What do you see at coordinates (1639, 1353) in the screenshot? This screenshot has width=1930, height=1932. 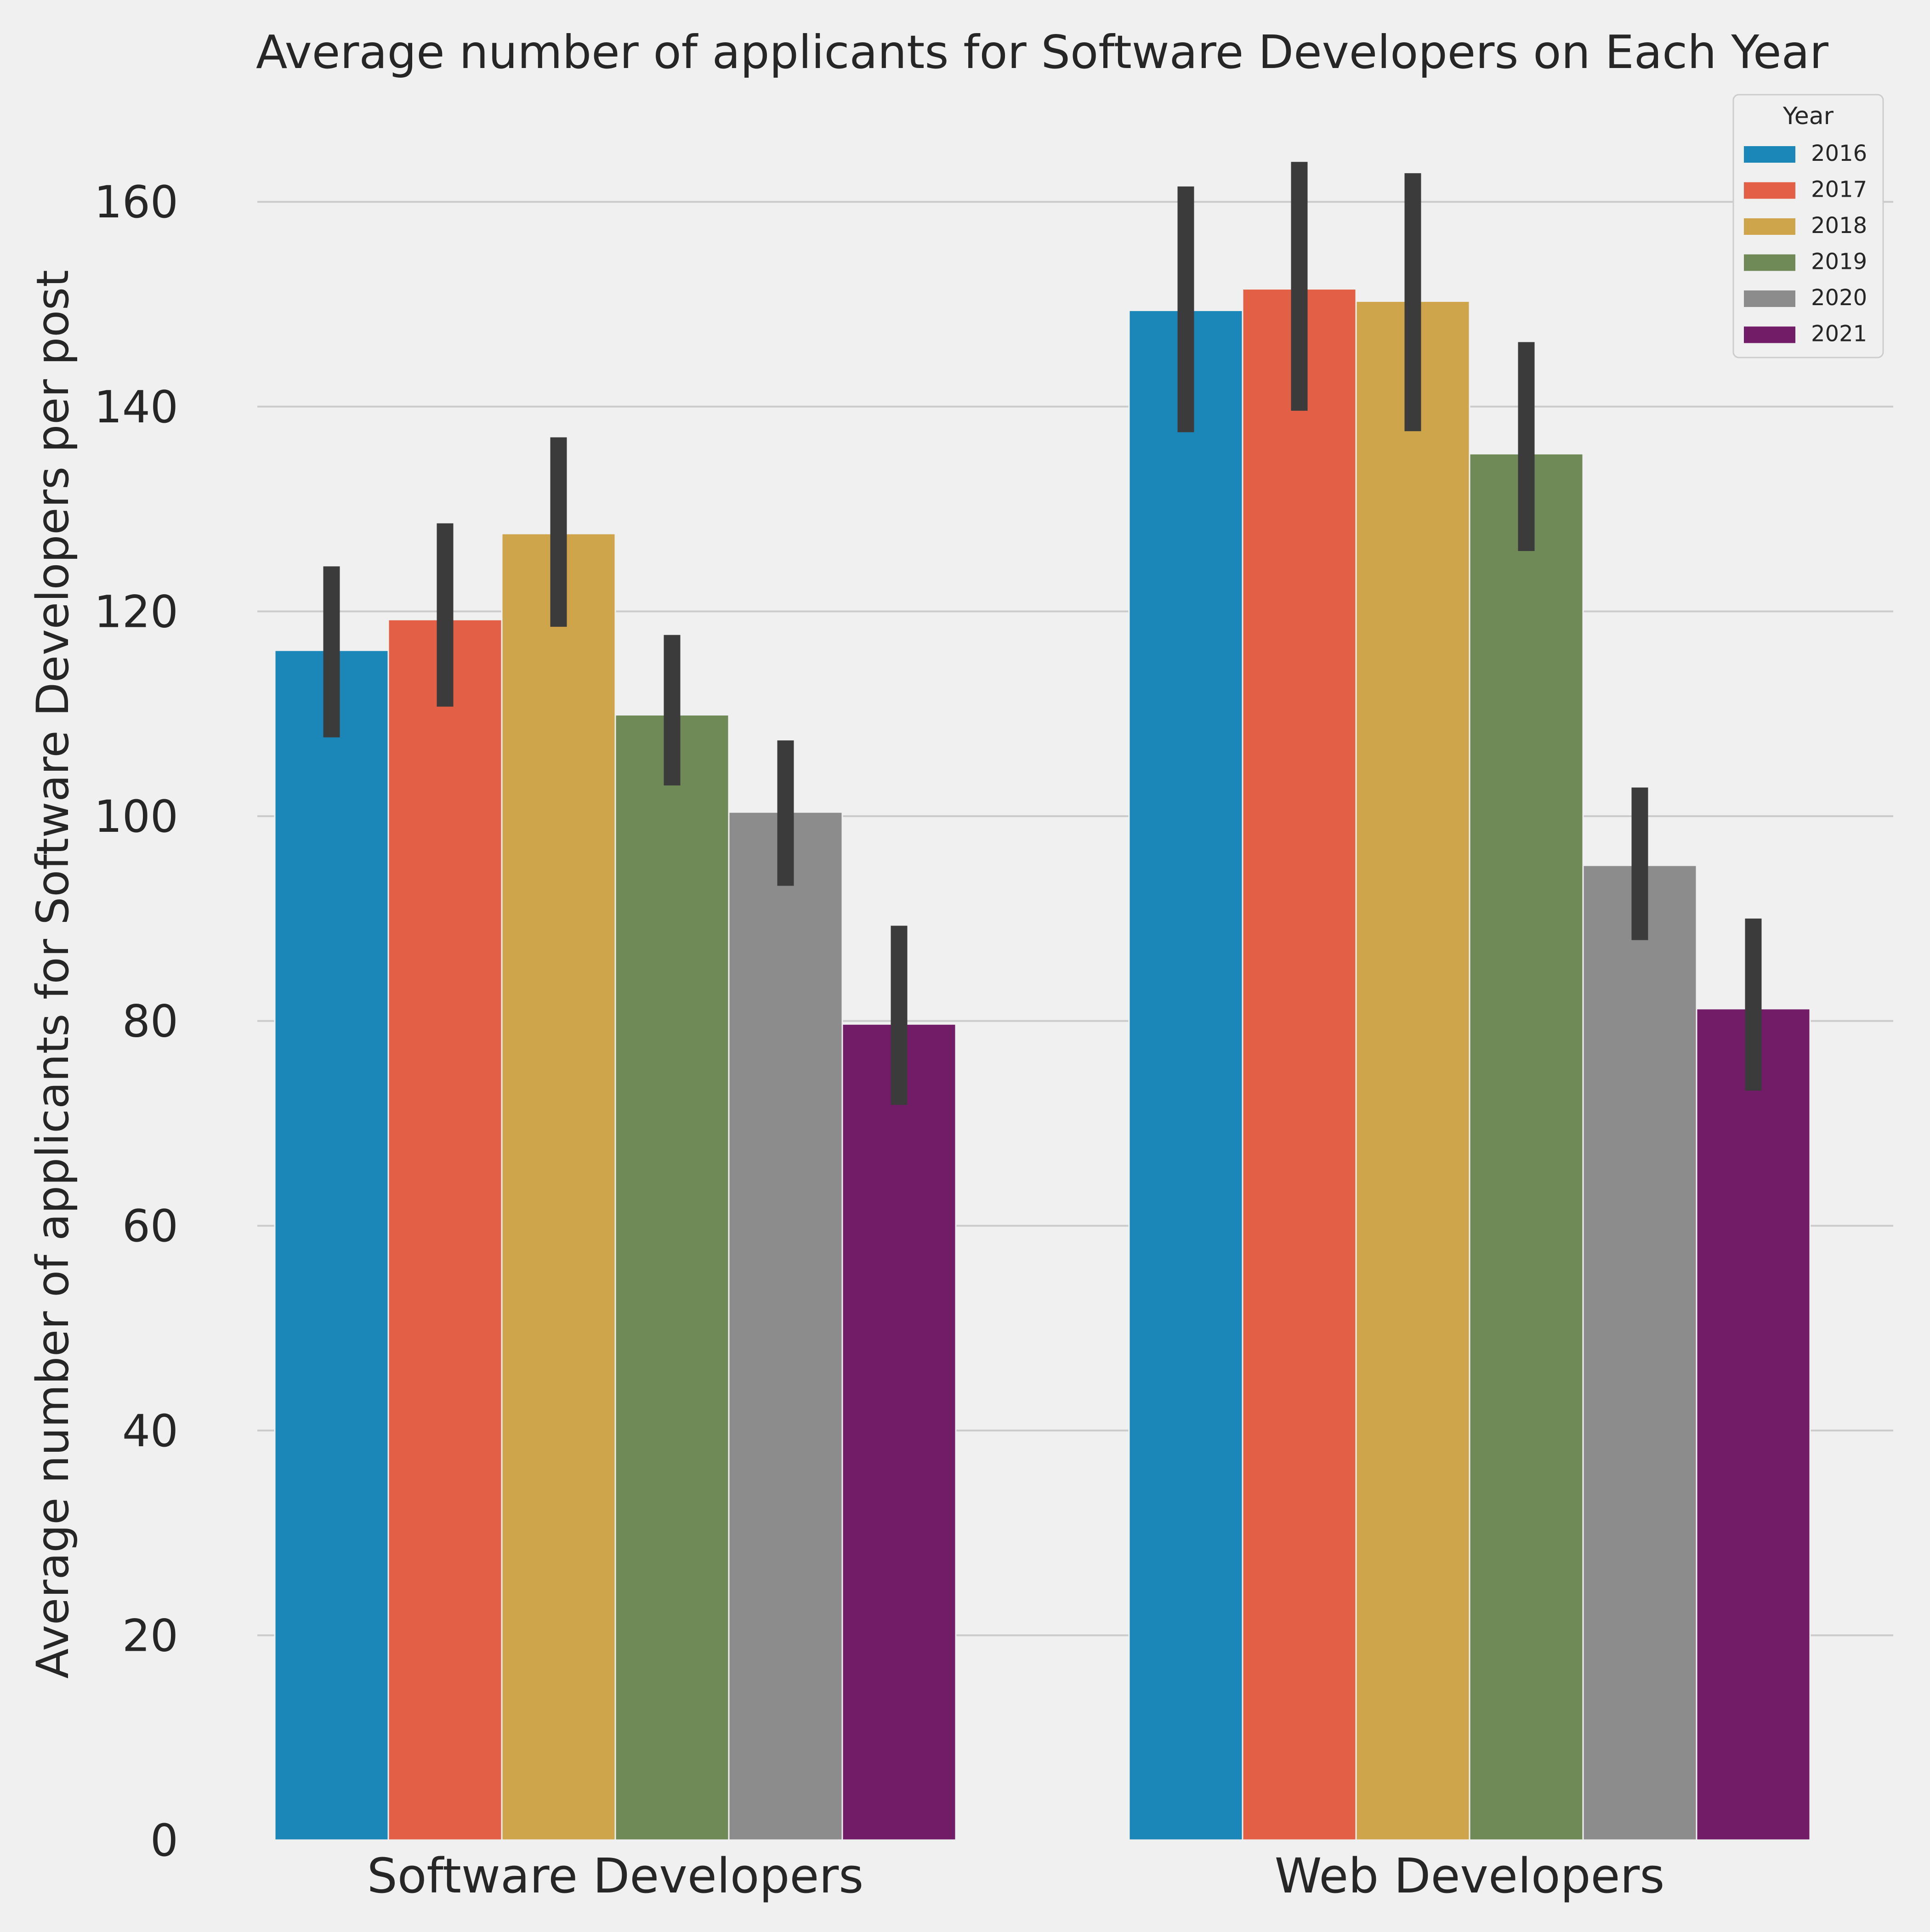 I see `bar-2020-web-developers` at bounding box center [1639, 1353].